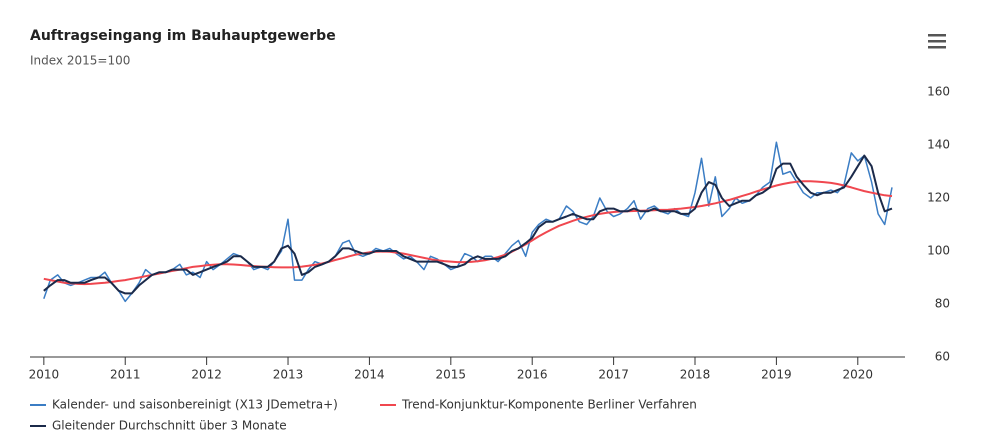 The width and height of the screenshot is (981, 441). I want to click on y-tick-label: 140, so click(938, 145).